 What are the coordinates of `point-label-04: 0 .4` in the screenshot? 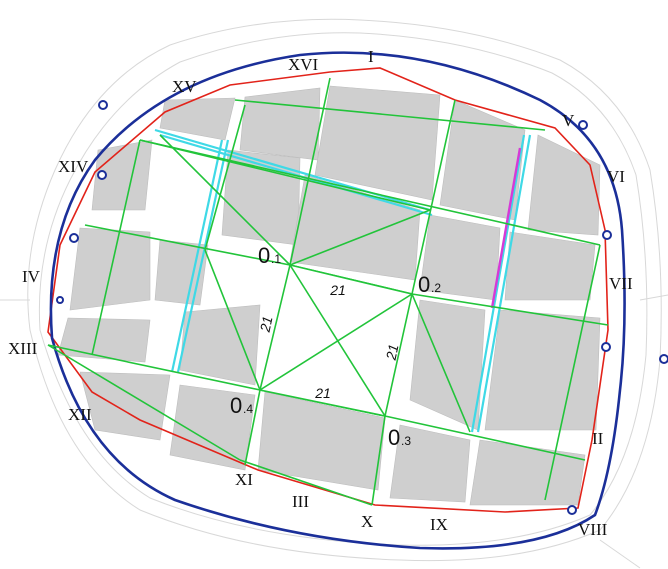 It's located at (241, 405).